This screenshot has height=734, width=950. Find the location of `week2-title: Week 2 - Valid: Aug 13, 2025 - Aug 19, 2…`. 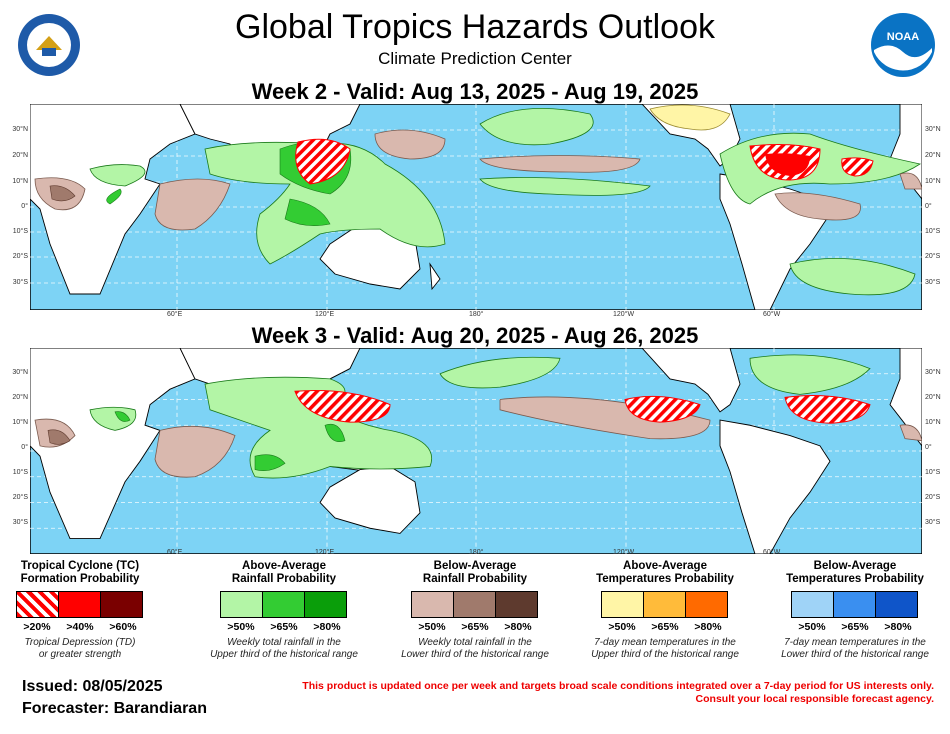

week2-title: Week 2 - Valid: Aug 13, 2025 - Aug 19, 2… is located at coordinates (475, 91).